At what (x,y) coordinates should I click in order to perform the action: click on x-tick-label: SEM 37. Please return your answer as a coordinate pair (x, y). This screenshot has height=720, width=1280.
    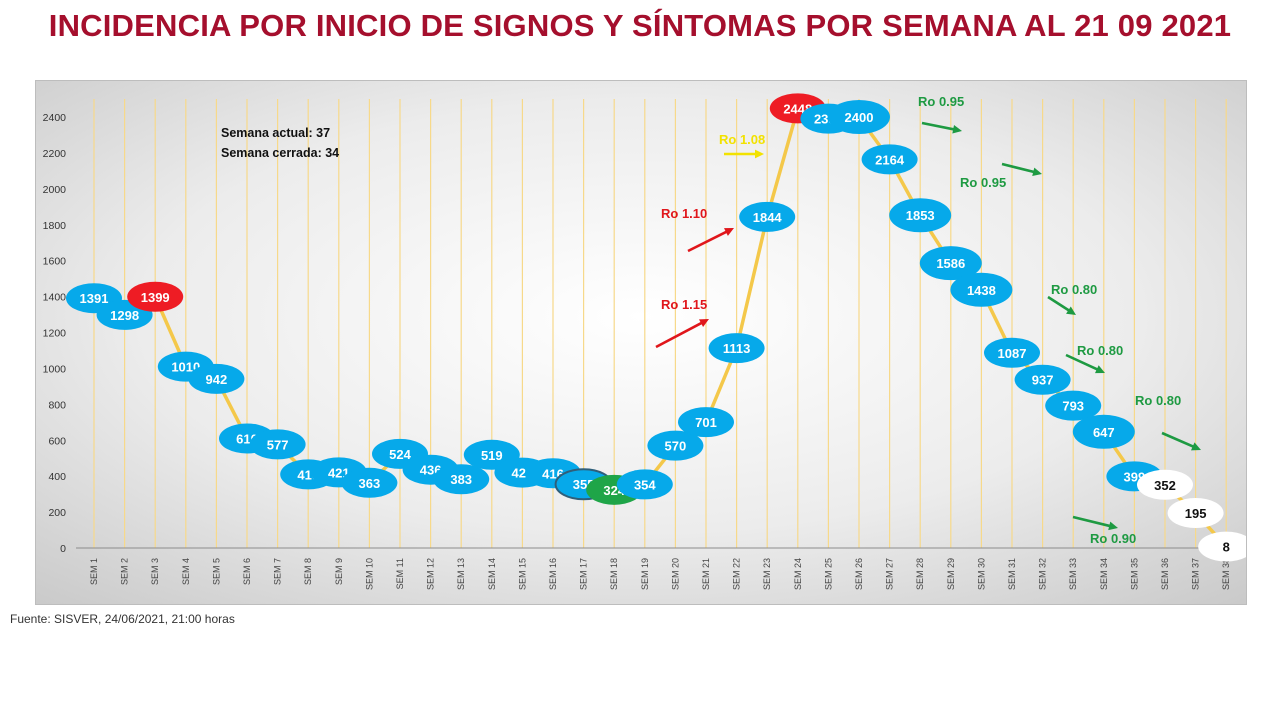
    Looking at the image, I should click on (1196, 574).